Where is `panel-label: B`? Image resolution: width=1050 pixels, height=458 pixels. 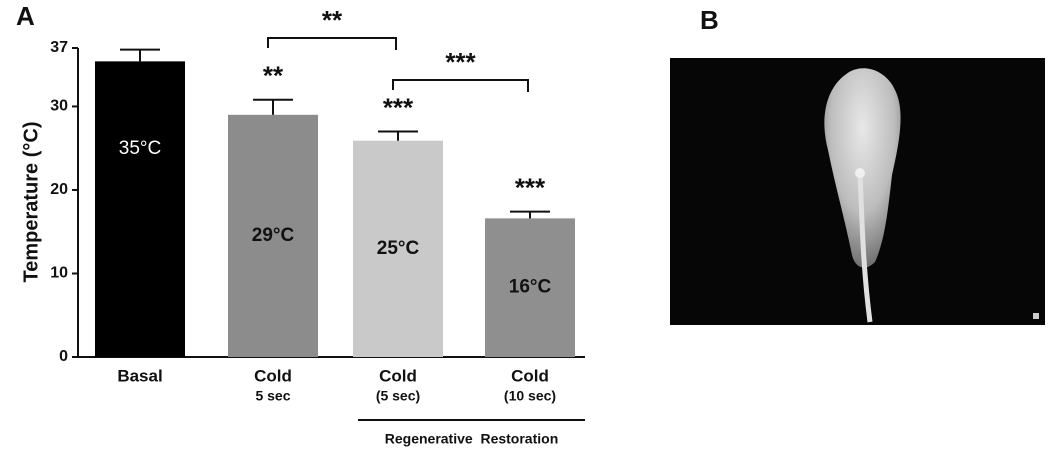
panel-label: B is located at coordinates (709, 20).